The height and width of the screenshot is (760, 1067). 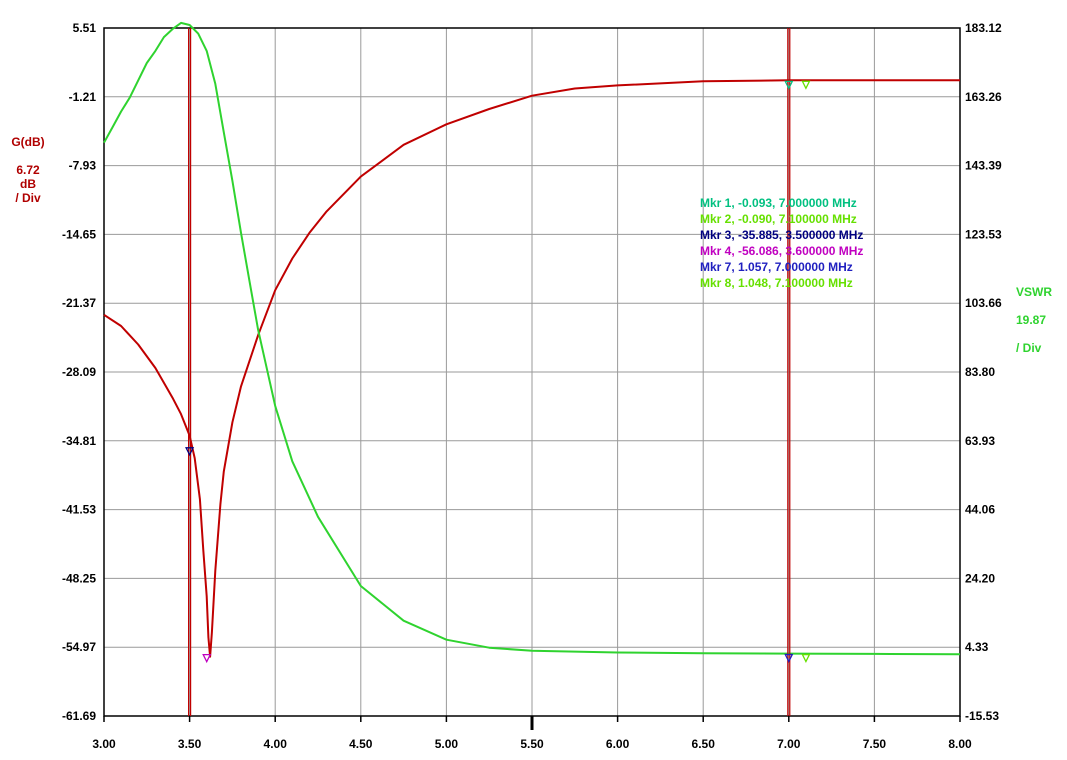 What do you see at coordinates (83, 166) in the screenshot?
I see `left-tick-label: -7.93` at bounding box center [83, 166].